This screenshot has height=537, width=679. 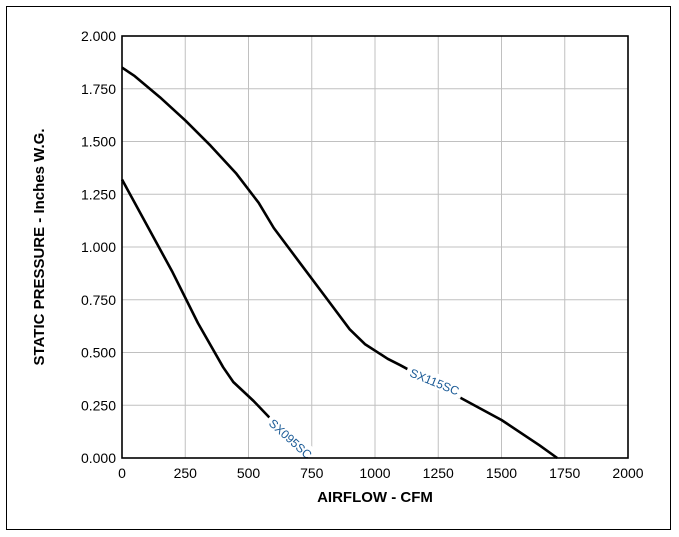 What do you see at coordinates (39, 247) in the screenshot?
I see `y-axis-title: STATIC PRESSURE - Inches W.G.` at bounding box center [39, 247].